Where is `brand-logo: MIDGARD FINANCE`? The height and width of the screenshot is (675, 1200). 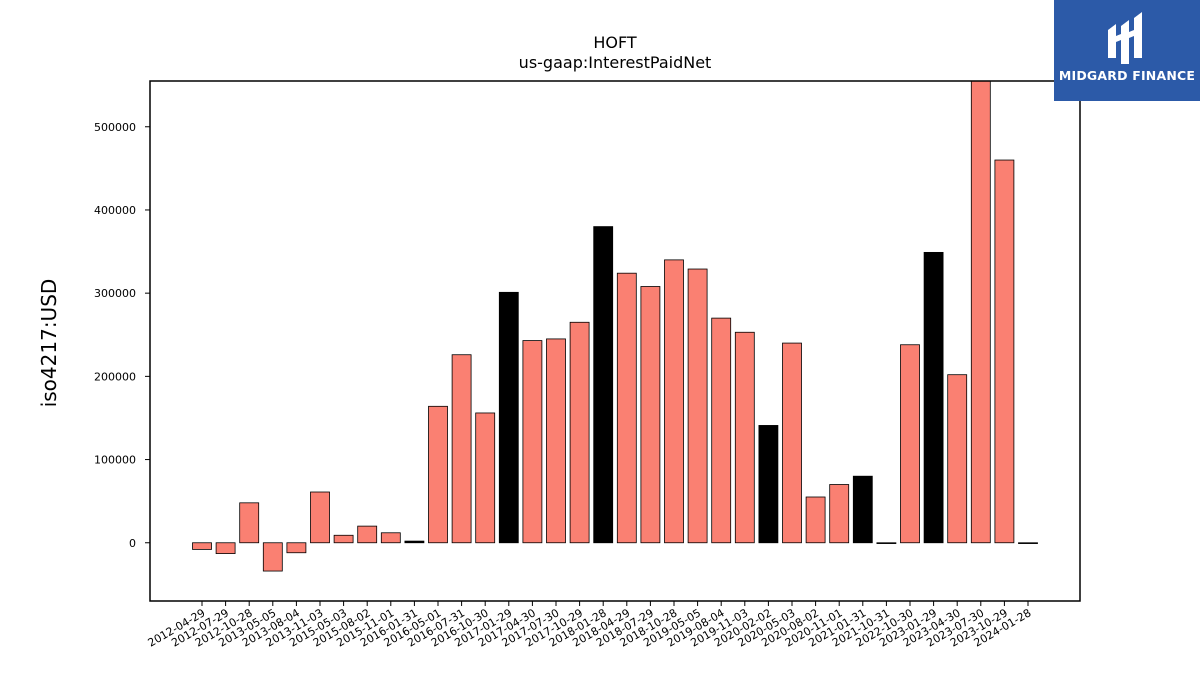
brand-logo: MIDGARD FINANCE is located at coordinates (1127, 50).